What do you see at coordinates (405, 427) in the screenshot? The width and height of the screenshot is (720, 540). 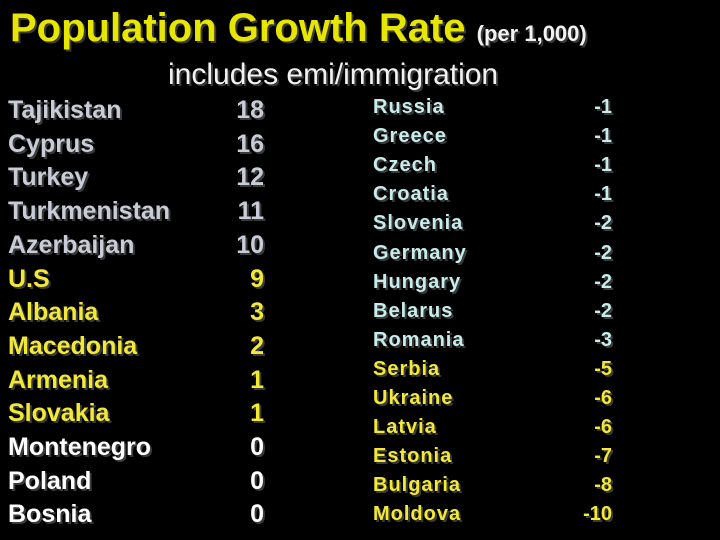 I see `country-name: Latvia` at bounding box center [405, 427].